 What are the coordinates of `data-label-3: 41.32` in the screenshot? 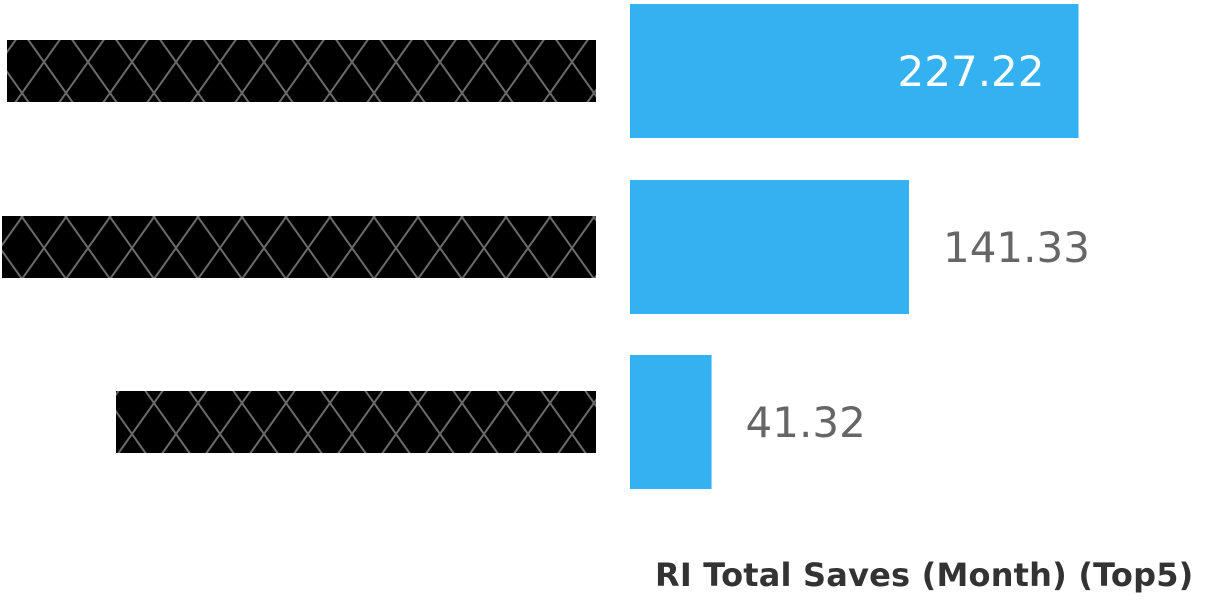 It's located at (806, 422).